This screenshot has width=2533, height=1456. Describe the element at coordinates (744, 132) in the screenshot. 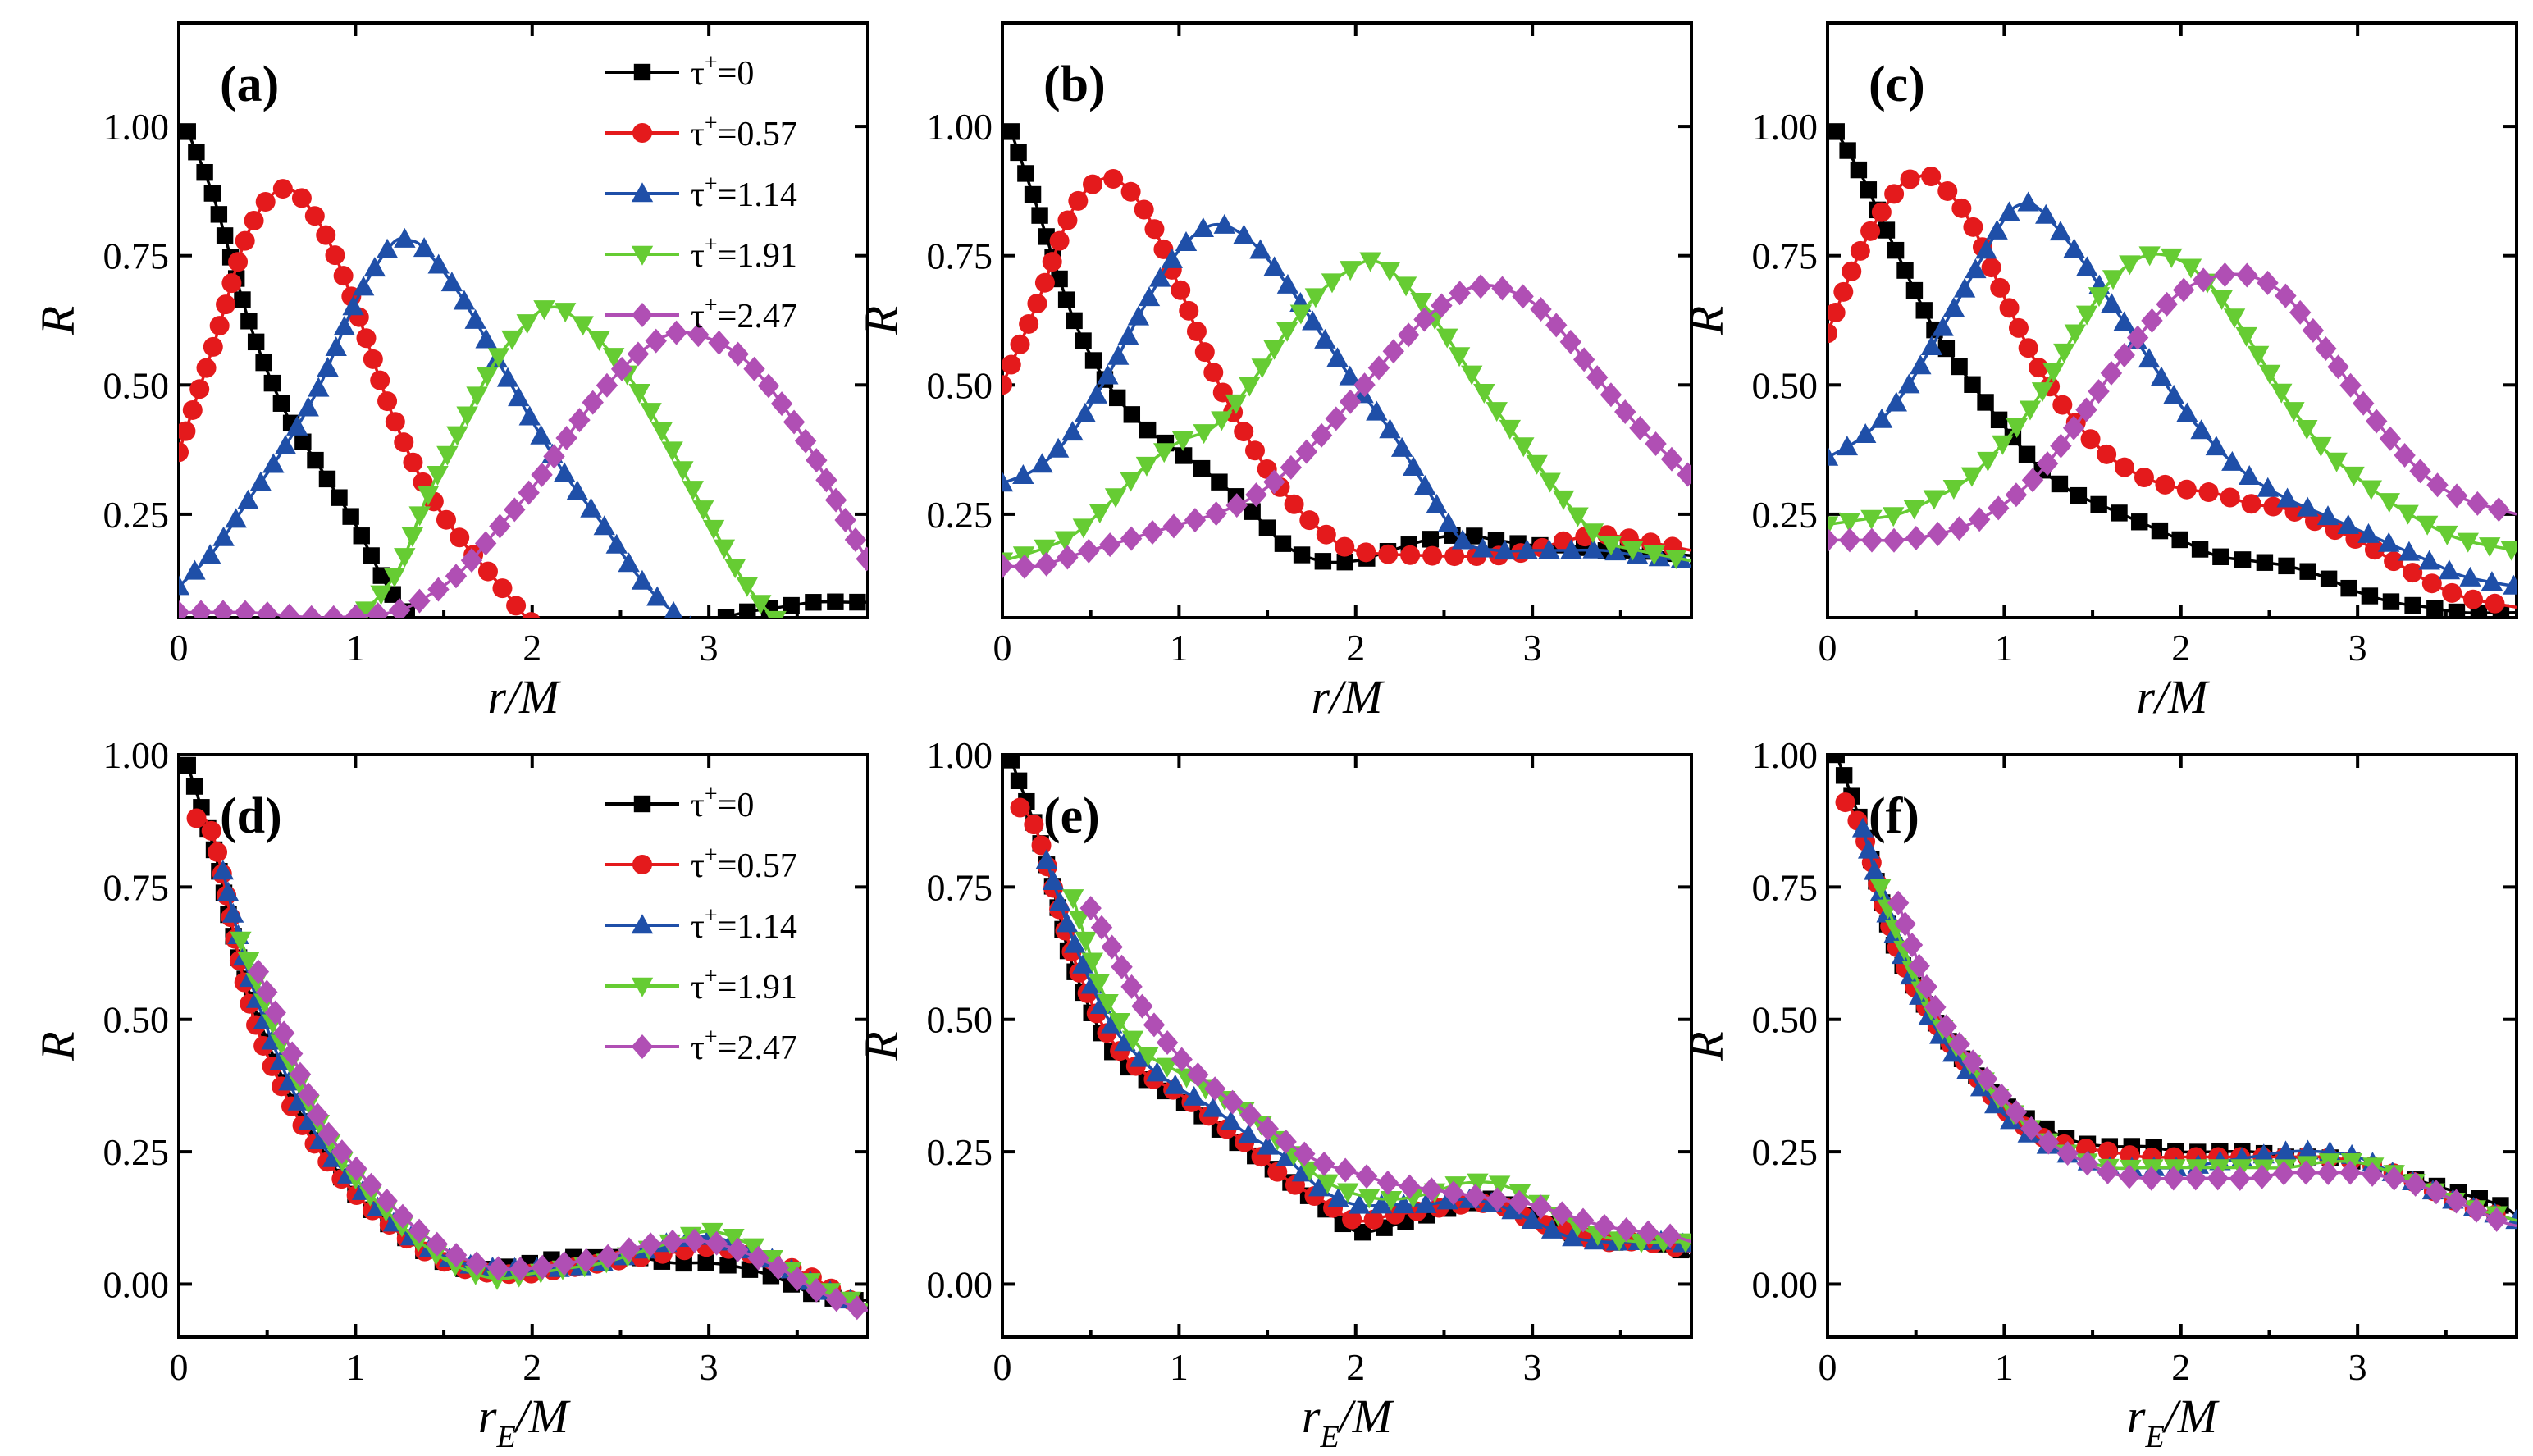

I see `legend-label: τ+=0.57` at that location.